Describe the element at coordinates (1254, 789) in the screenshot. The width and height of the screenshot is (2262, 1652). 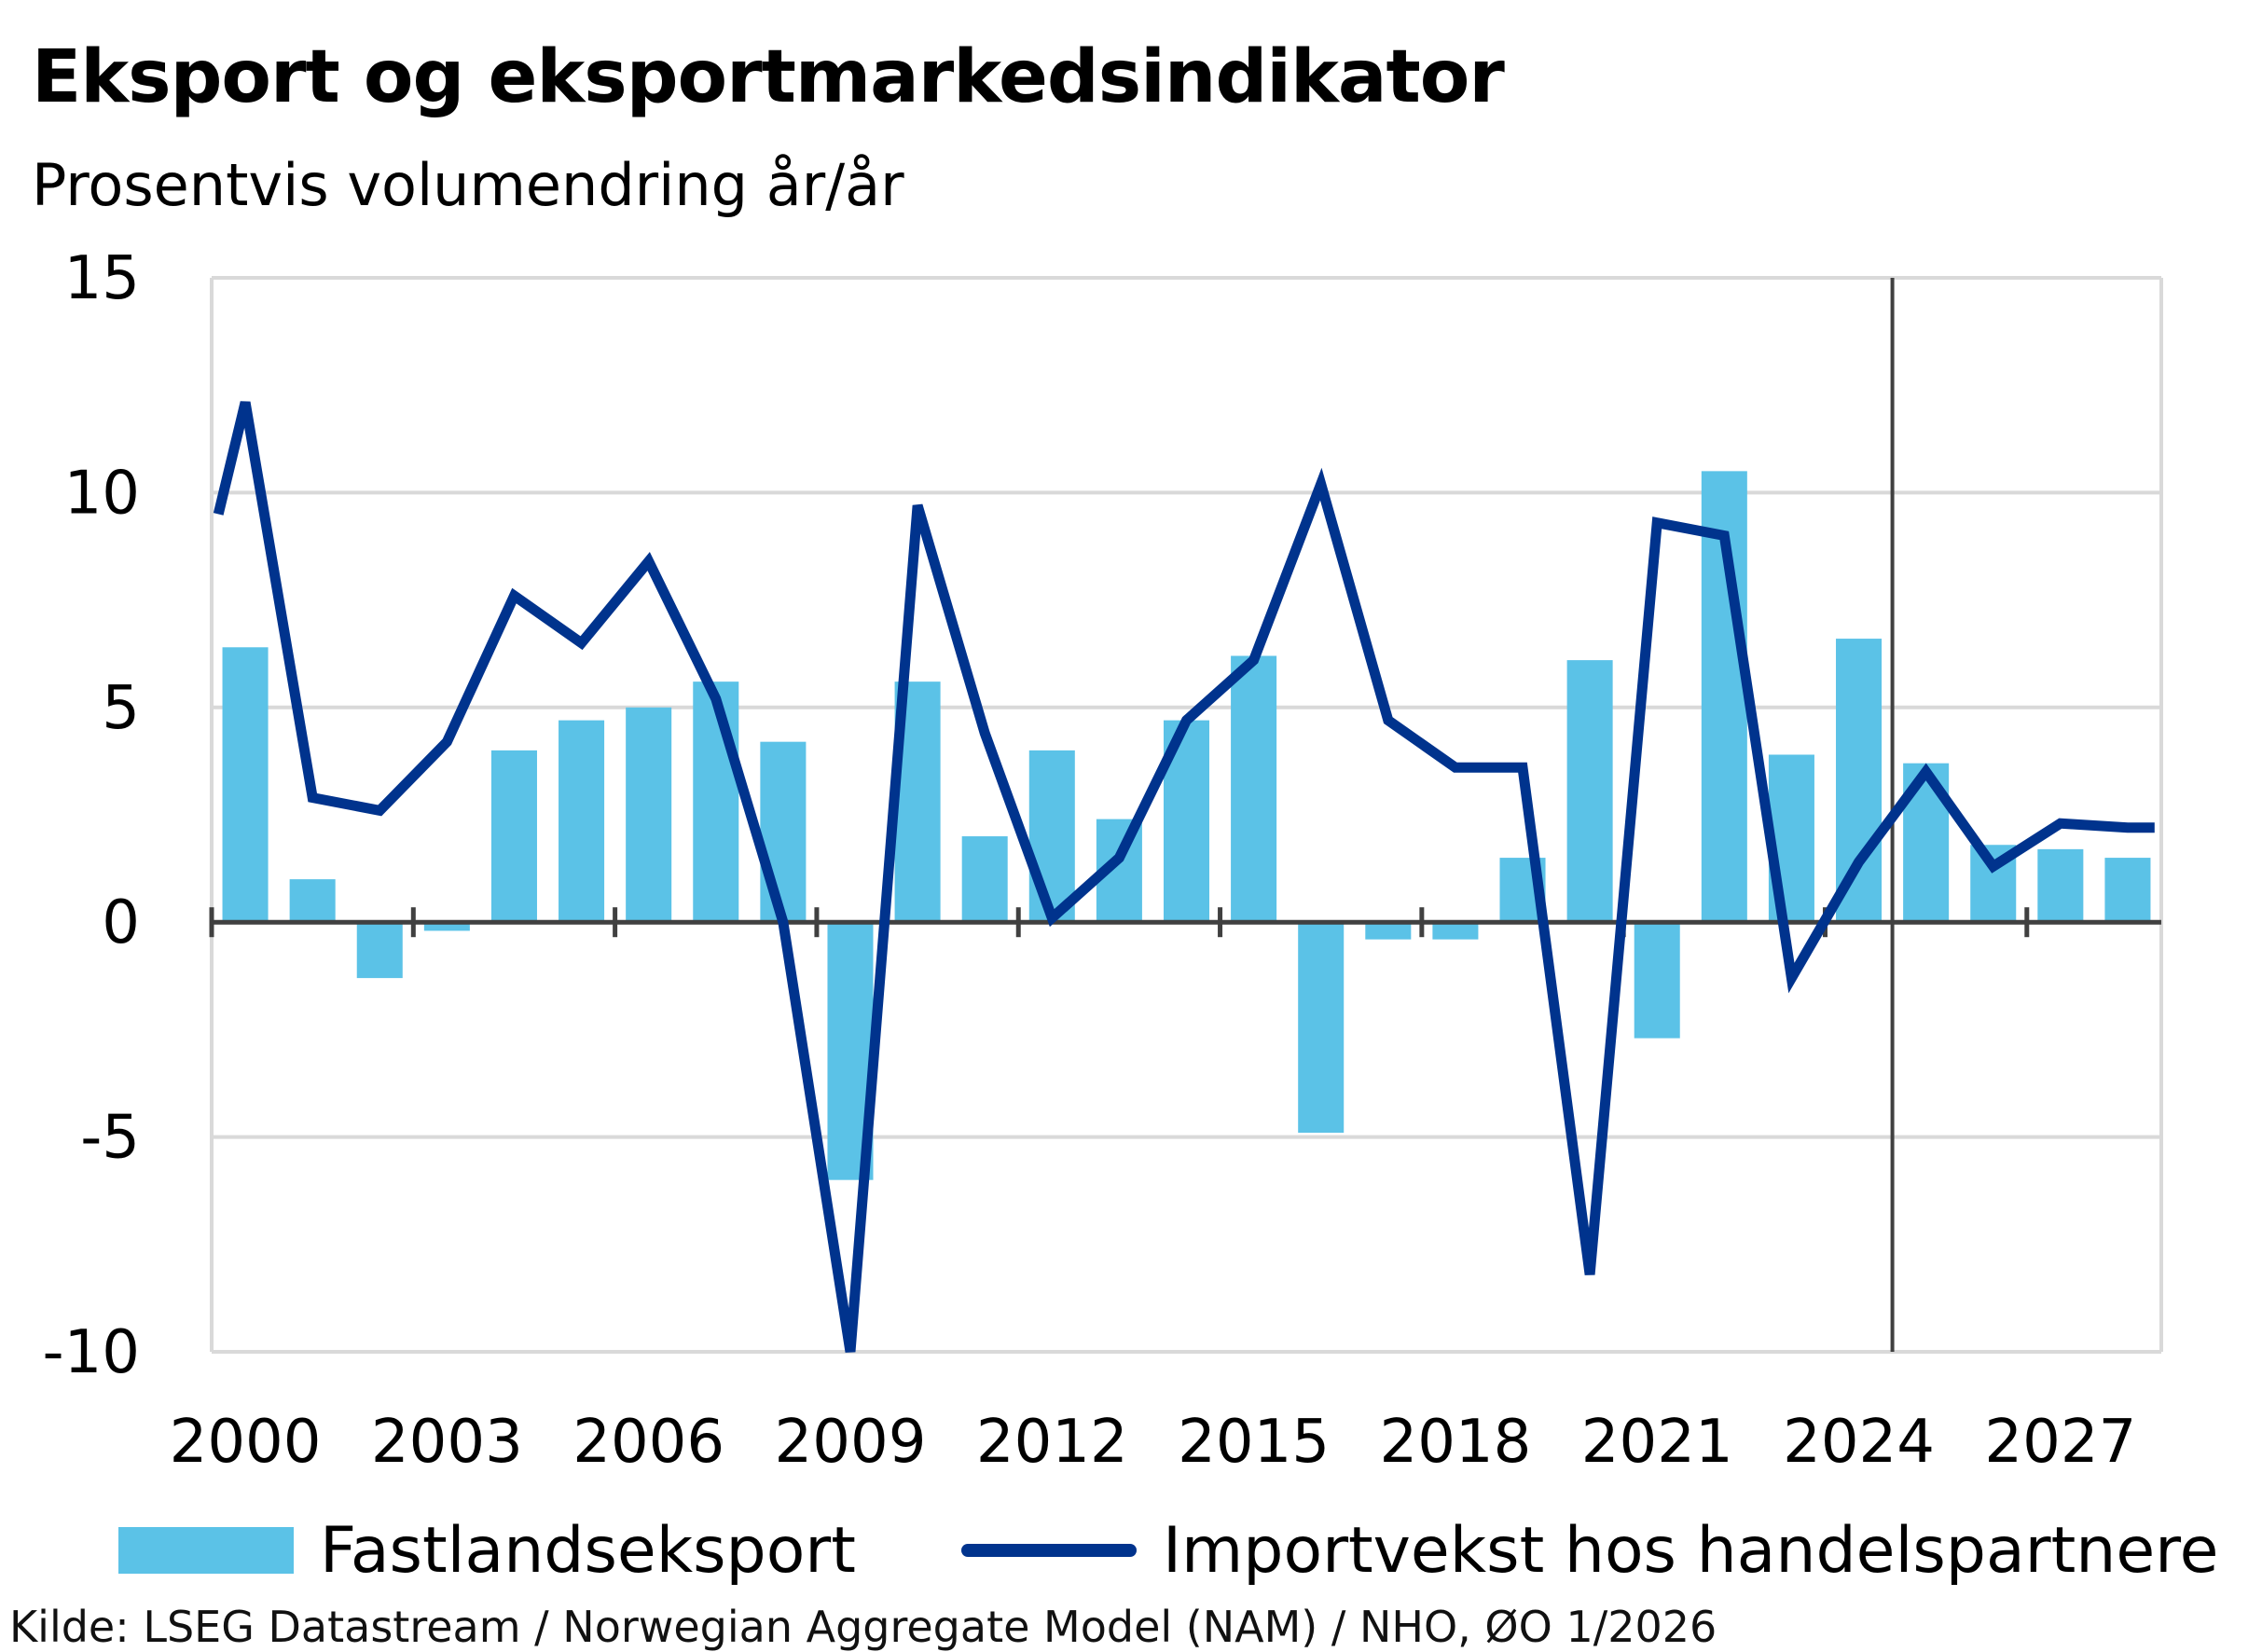
I see `bar-2015` at that location.